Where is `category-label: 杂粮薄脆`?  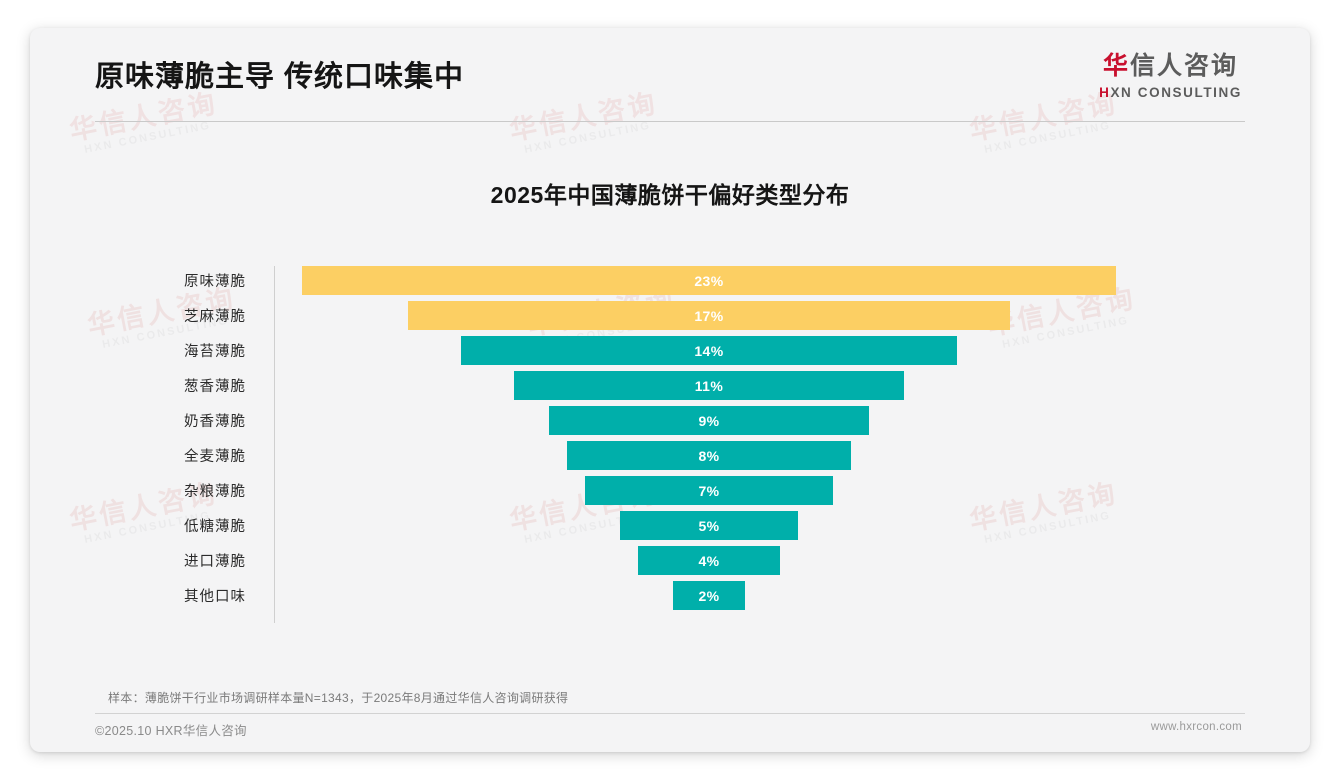 category-label: 杂粮薄脆 is located at coordinates (215, 492).